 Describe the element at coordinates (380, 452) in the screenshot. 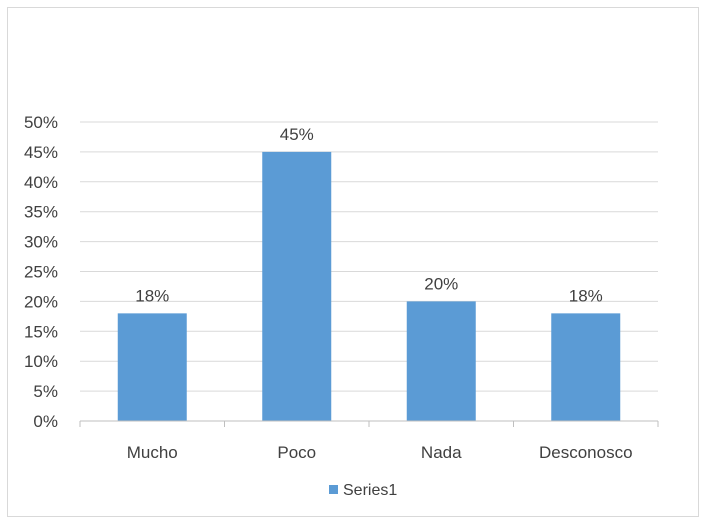

I see `x-axis-category-labels: Mucho Poco Nada Desconosco` at that location.